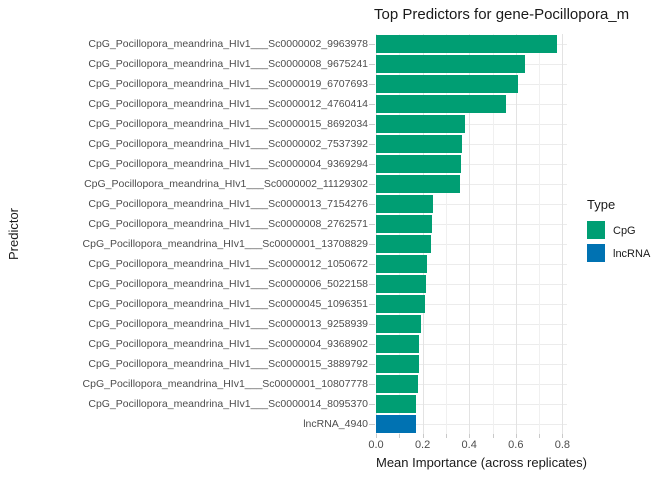 The image size is (672, 480). I want to click on legend-item-cpg: CpG, so click(629, 230).